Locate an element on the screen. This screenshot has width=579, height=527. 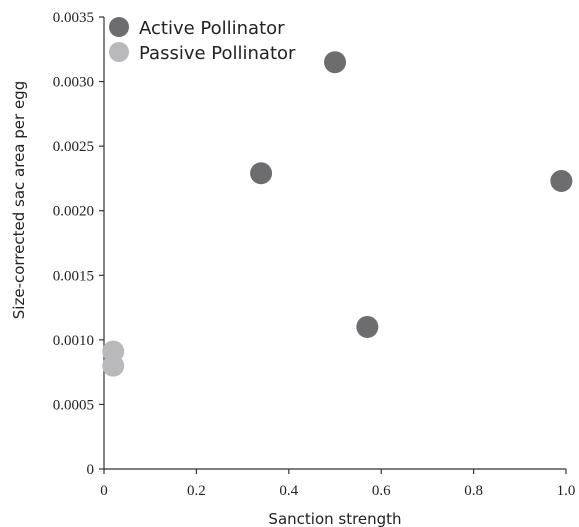
y-tick-label: 0.0030 is located at coordinates (73, 83).